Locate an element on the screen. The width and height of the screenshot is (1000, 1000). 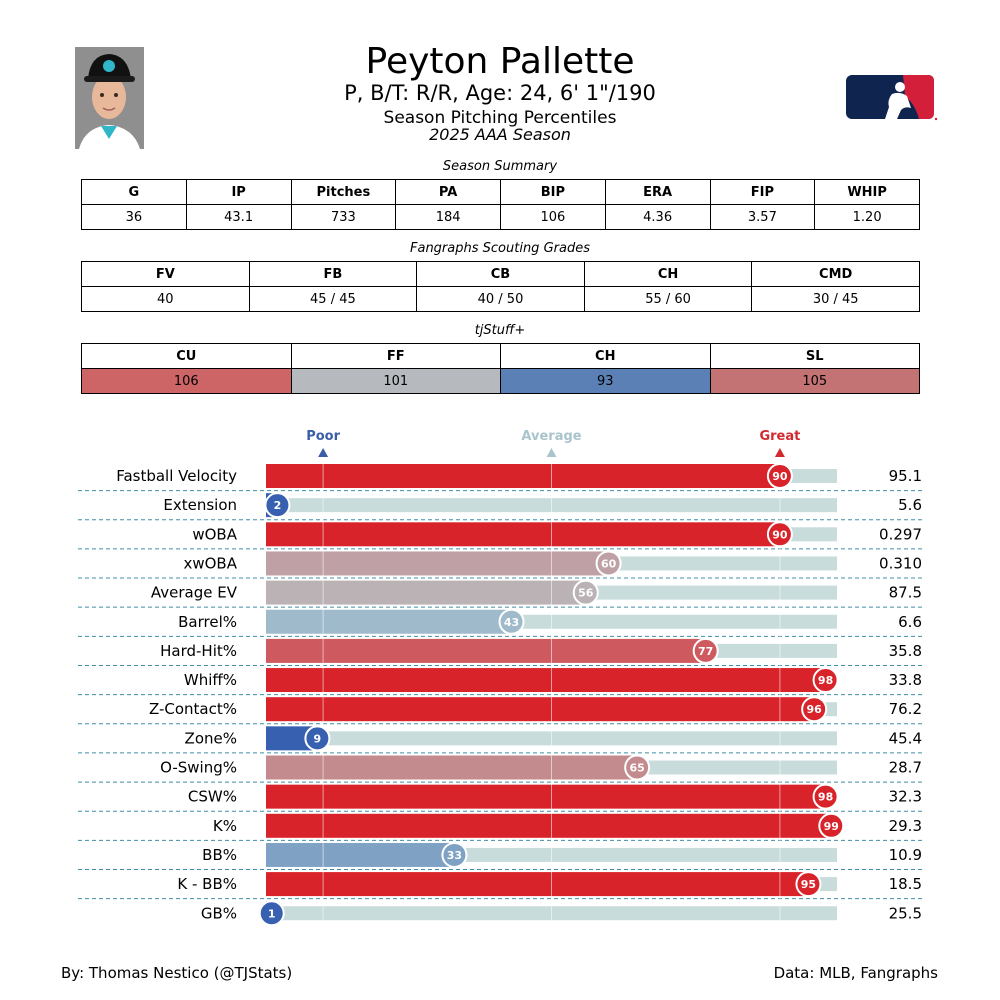
grades-header-fv: FV is located at coordinates (165, 274).